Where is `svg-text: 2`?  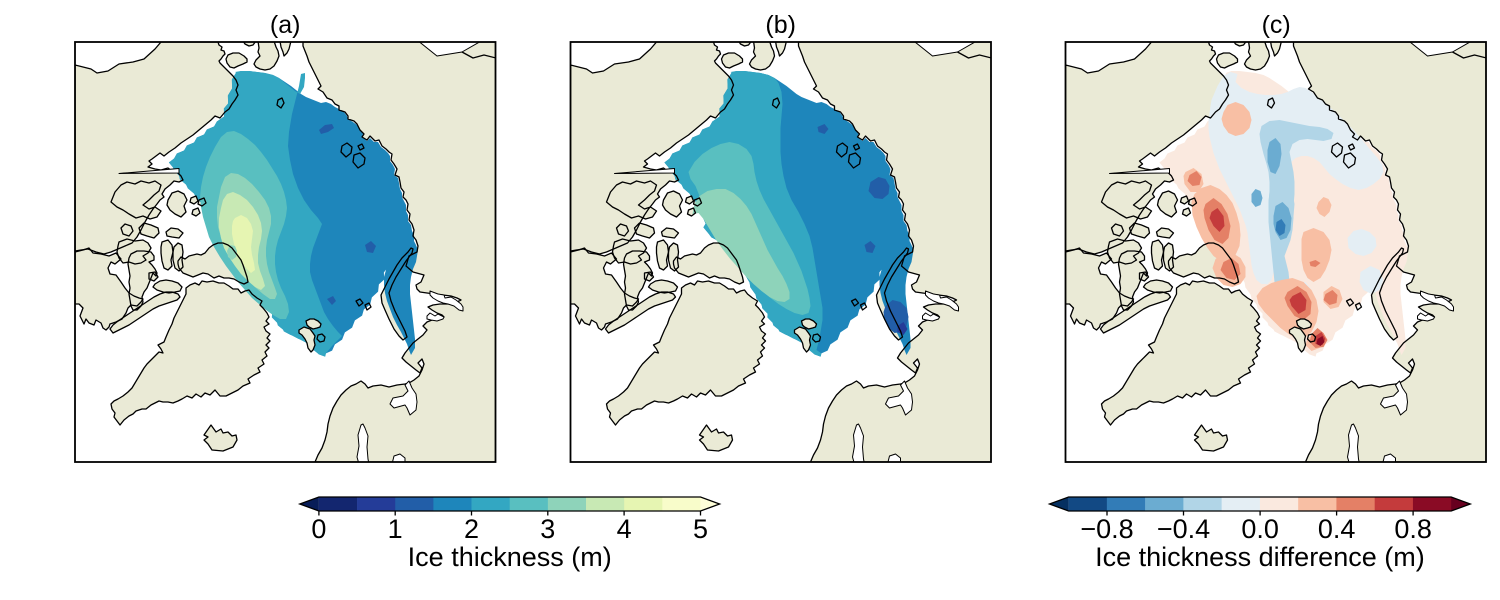 svg-text: 2 is located at coordinates (471, 529).